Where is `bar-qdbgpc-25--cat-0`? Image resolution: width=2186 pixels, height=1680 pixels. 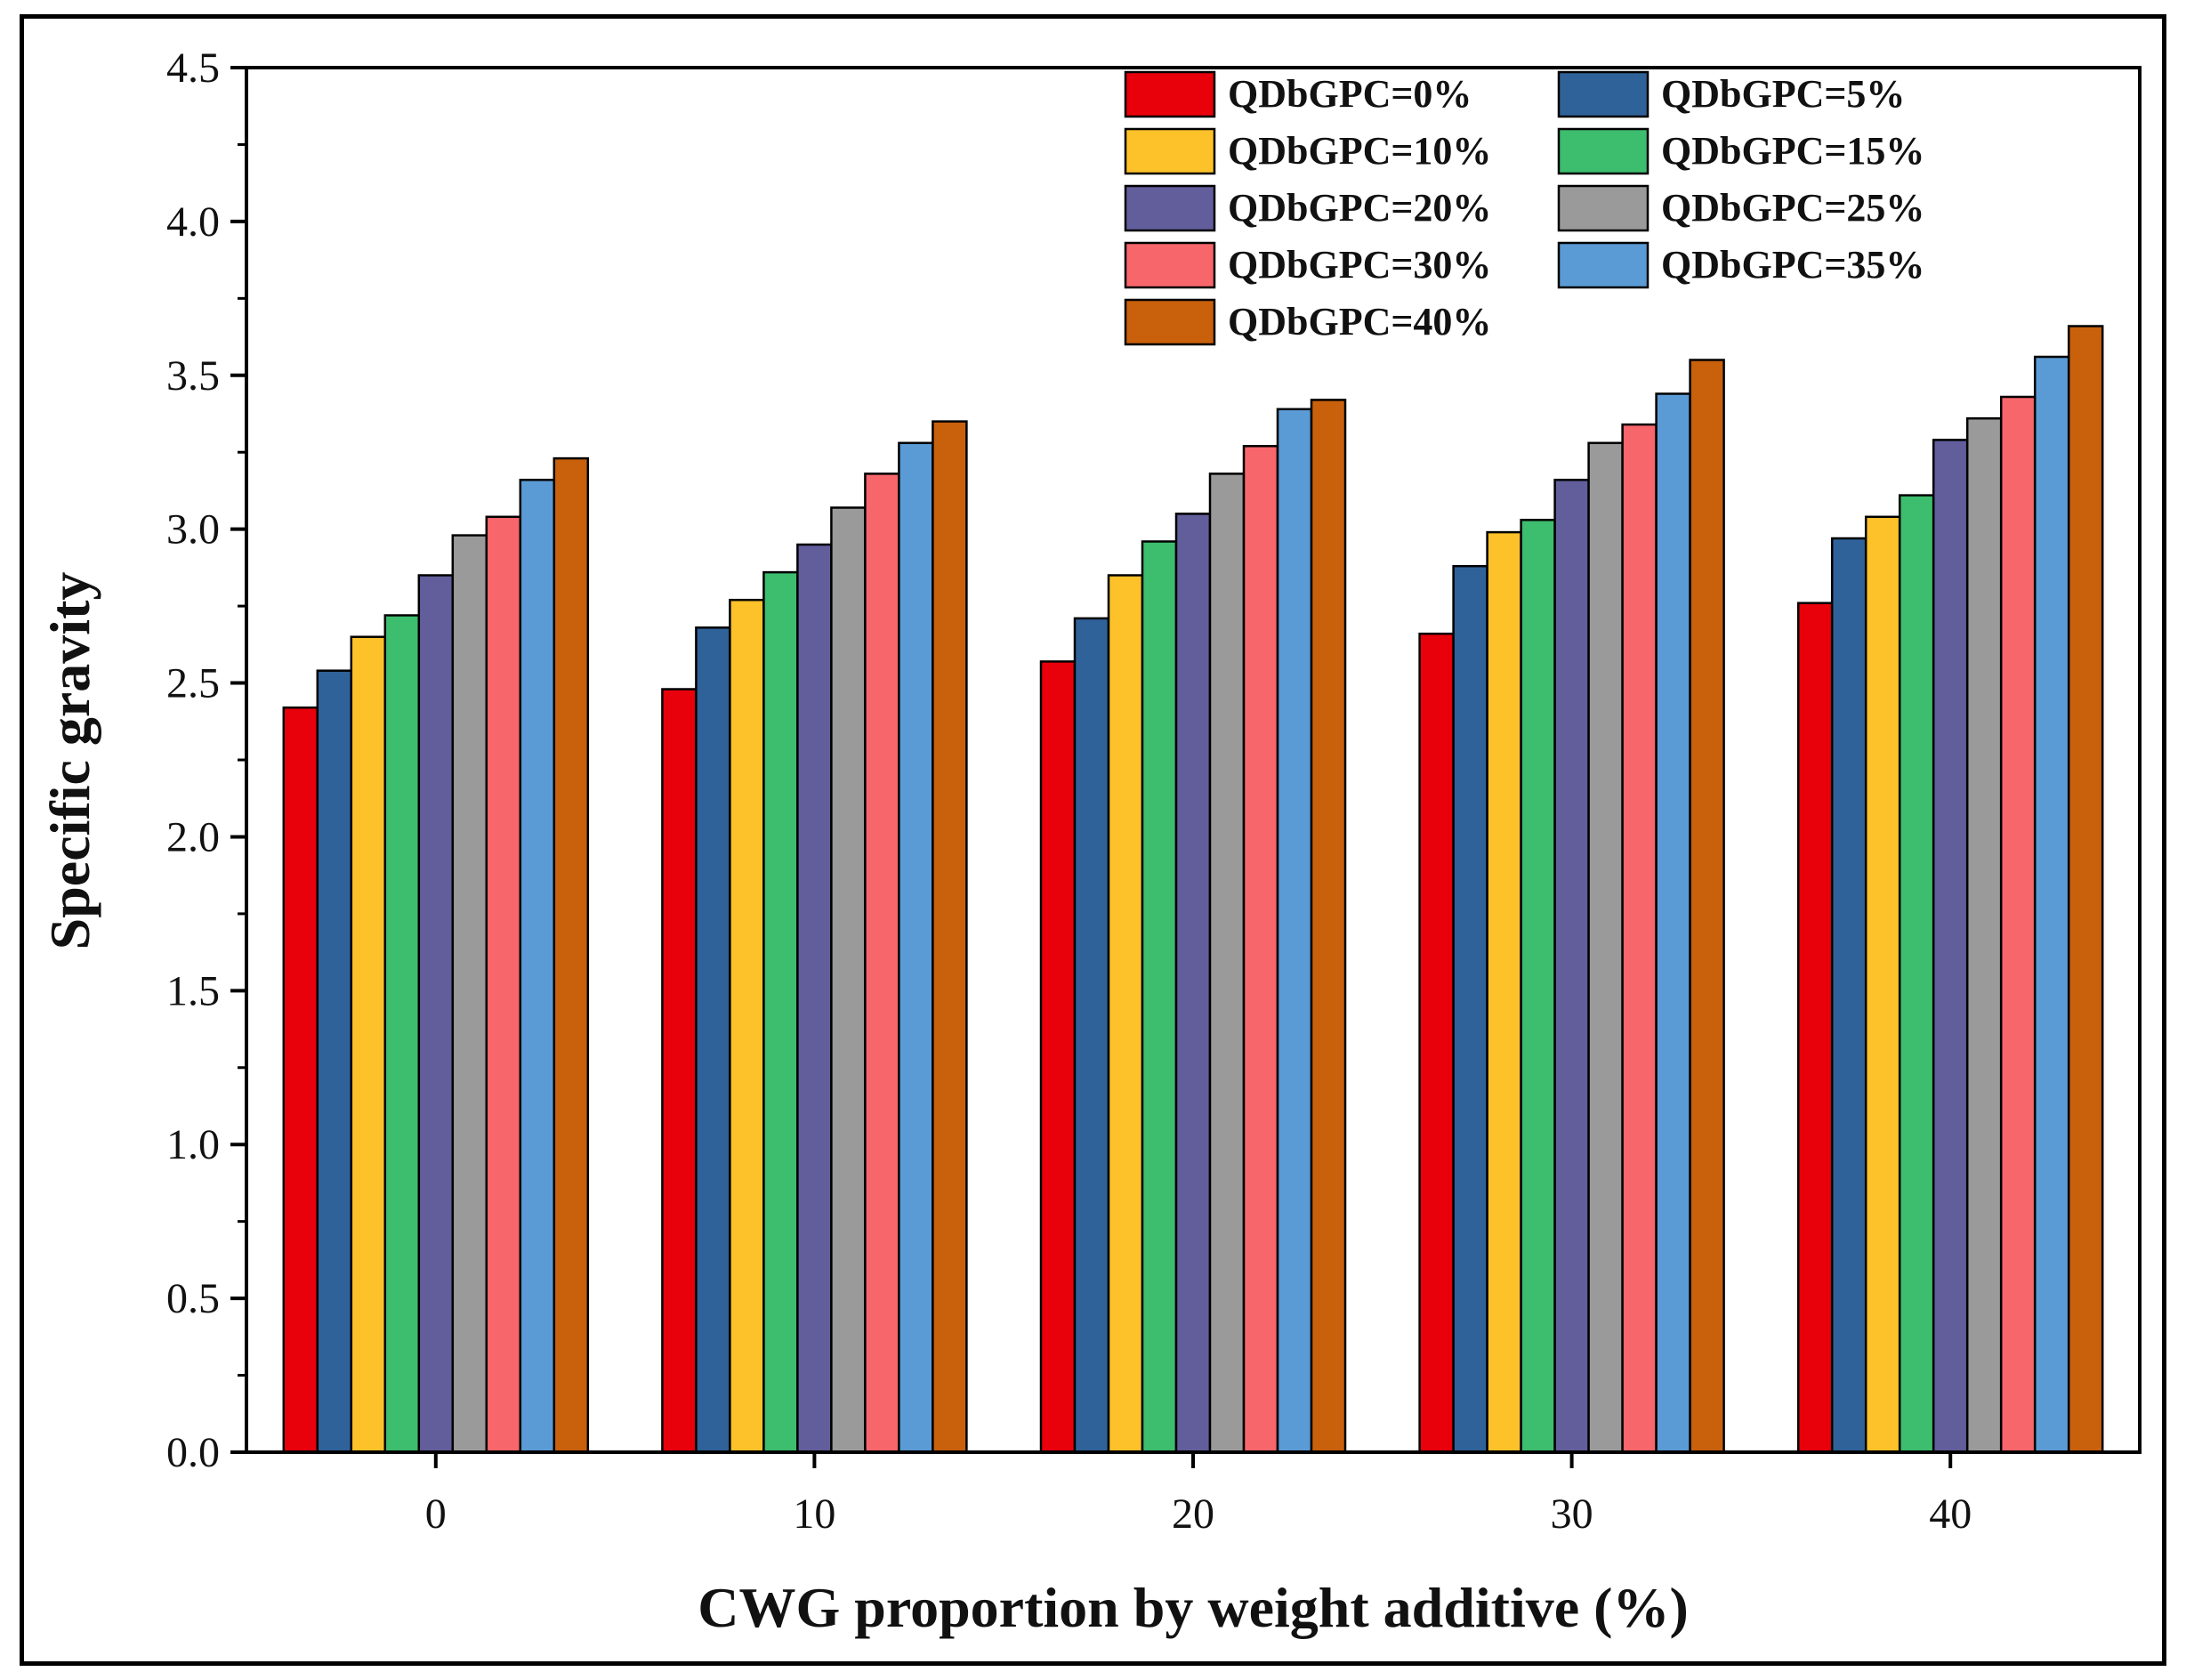 bar-qdbgpc-25--cat-0 is located at coordinates (469, 994).